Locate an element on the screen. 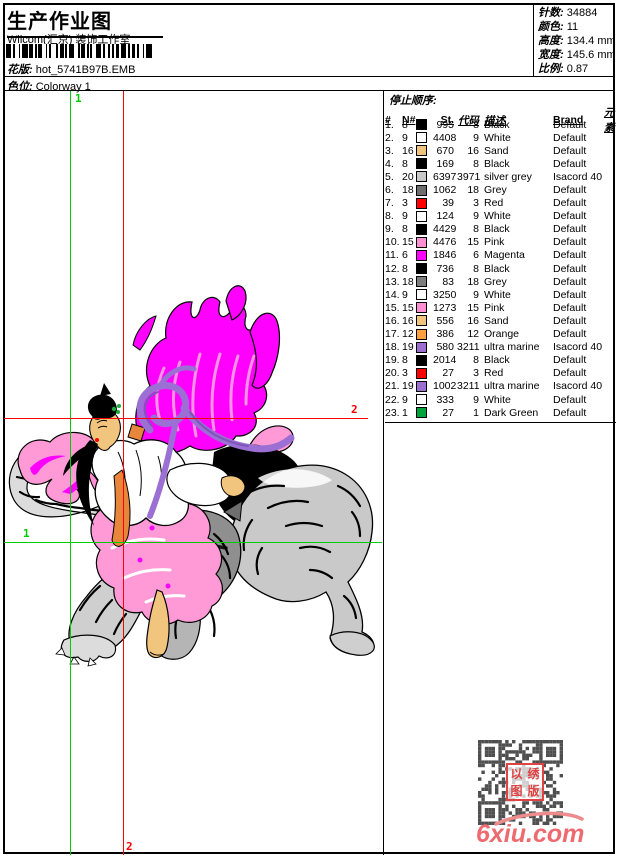  table-cell: 3211 is located at coordinates (468, 347).